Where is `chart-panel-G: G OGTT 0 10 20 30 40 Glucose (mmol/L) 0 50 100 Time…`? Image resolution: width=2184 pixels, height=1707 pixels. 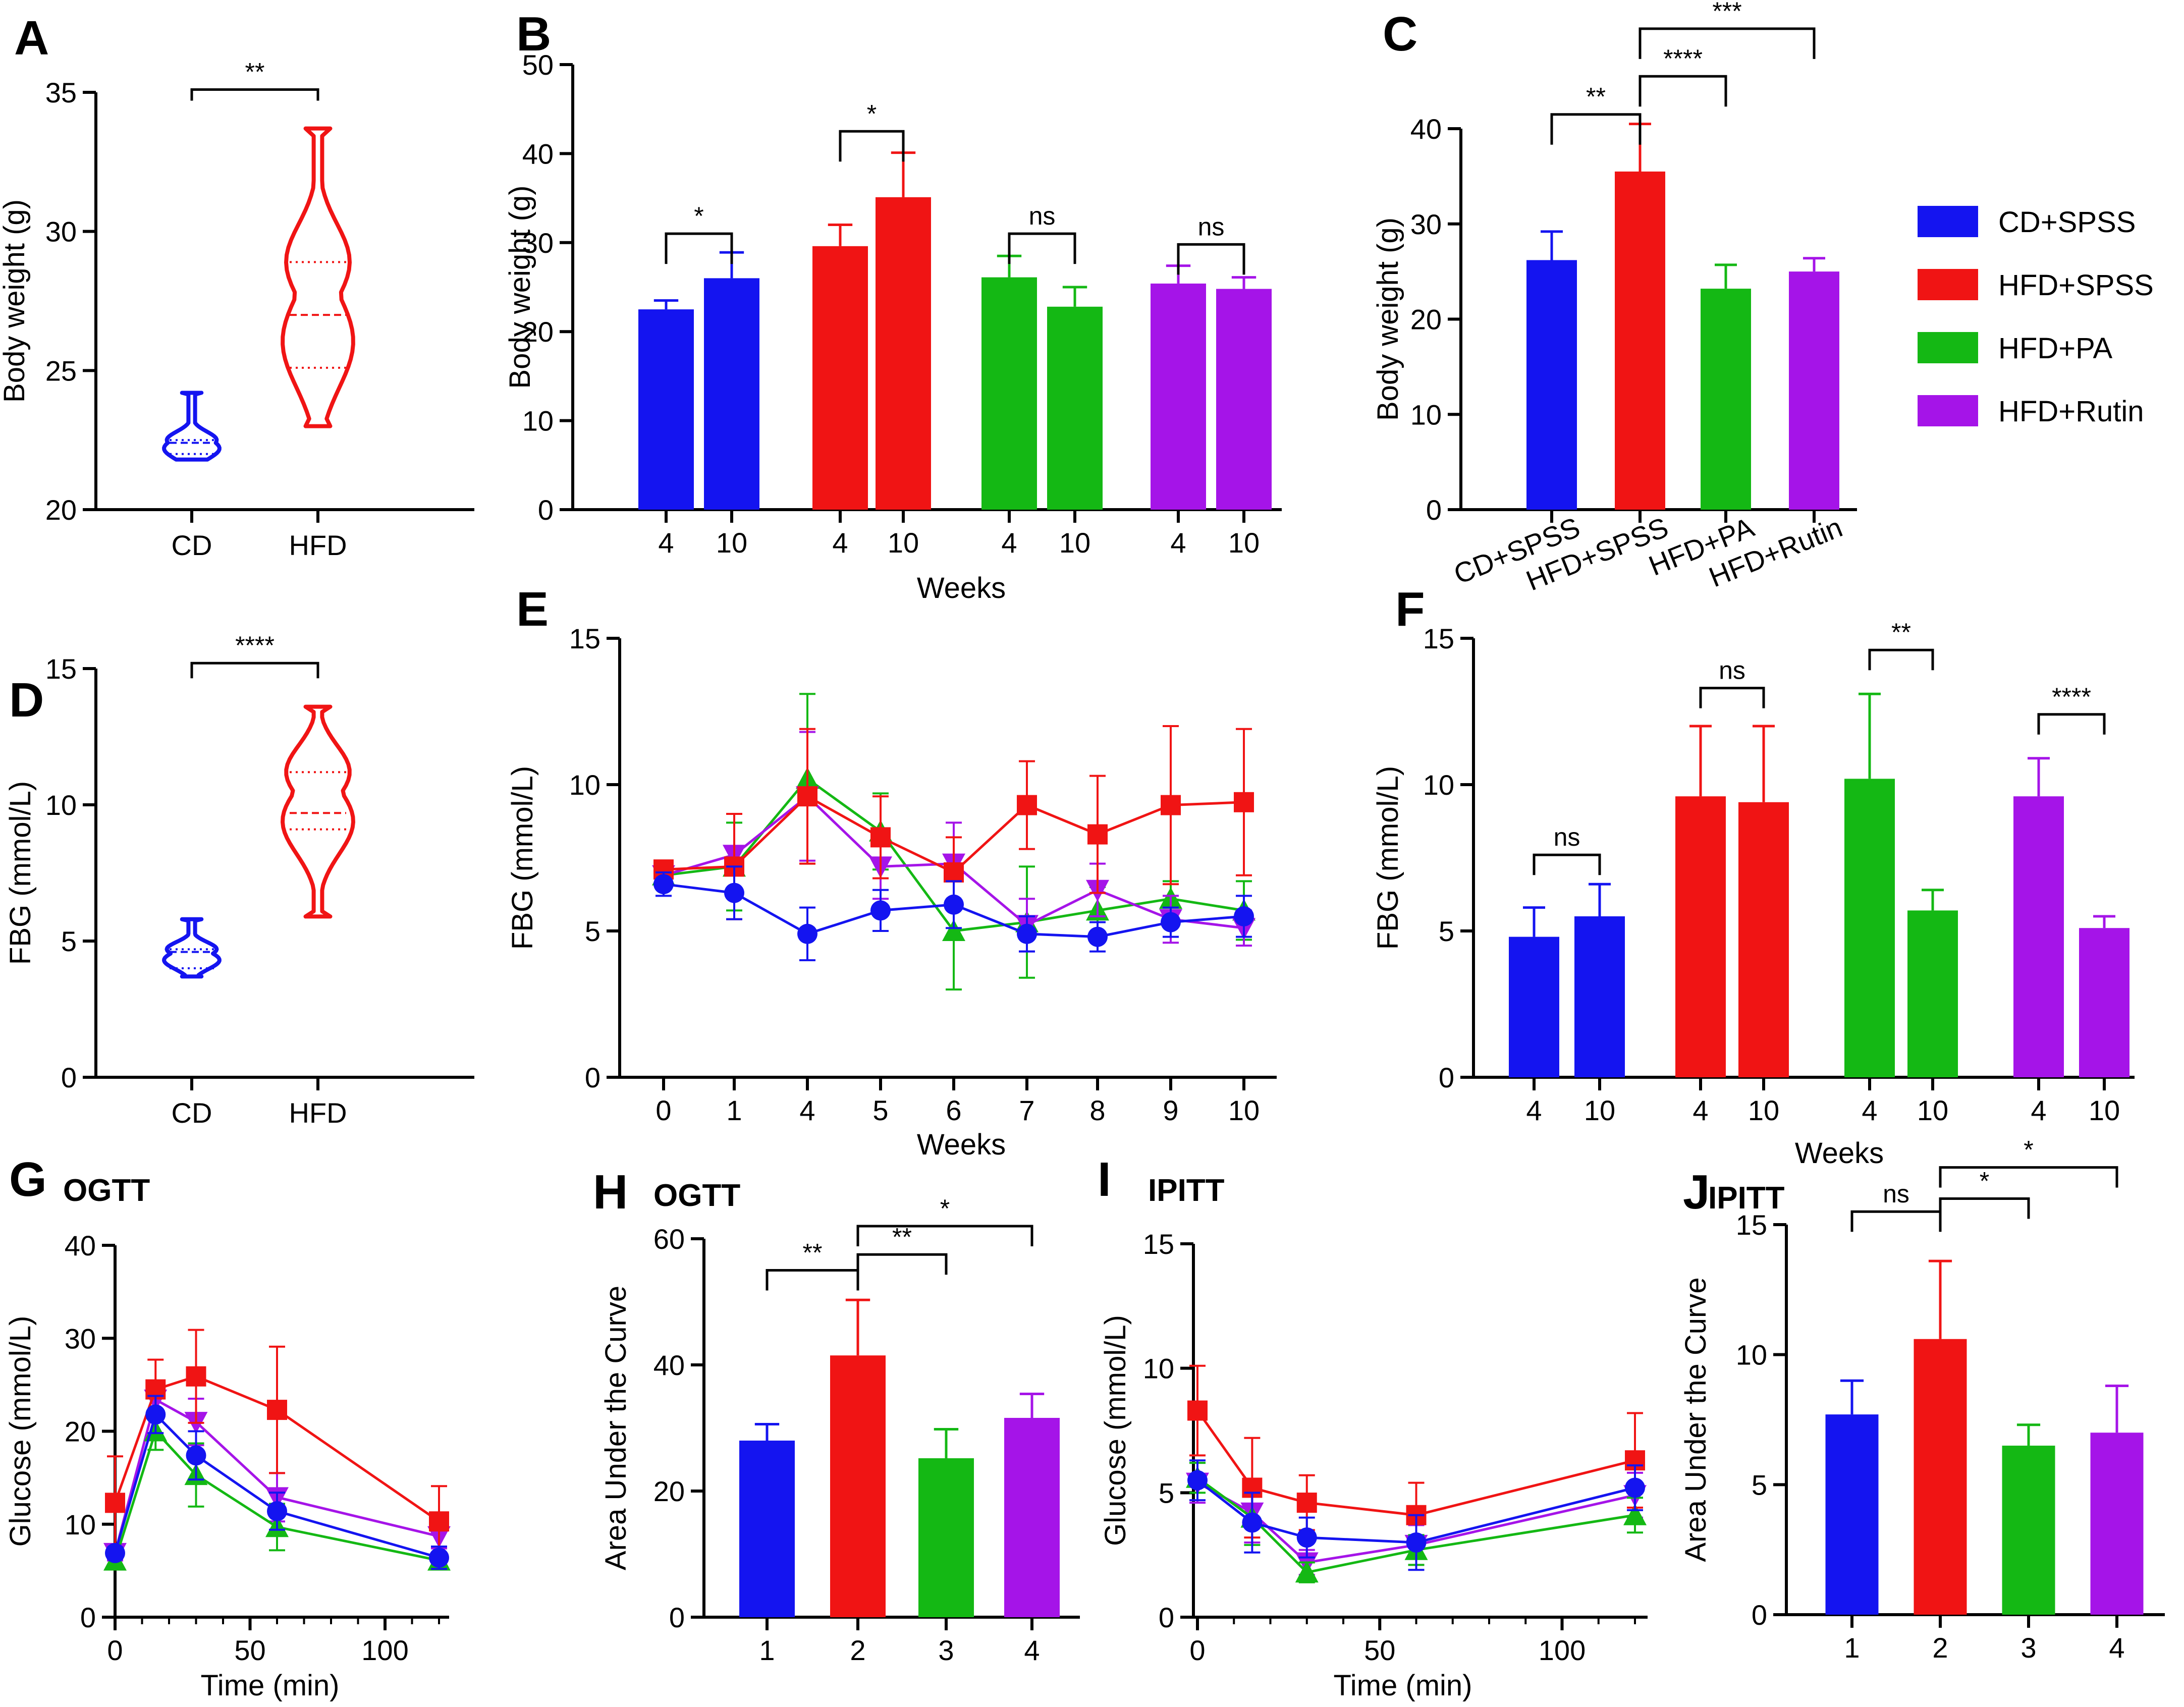
chart-panel-G: G OGTT 0 10 20 30 40 Glucose (mmol/L) 0 50 100 Time… is located at coordinates (227, 1427).